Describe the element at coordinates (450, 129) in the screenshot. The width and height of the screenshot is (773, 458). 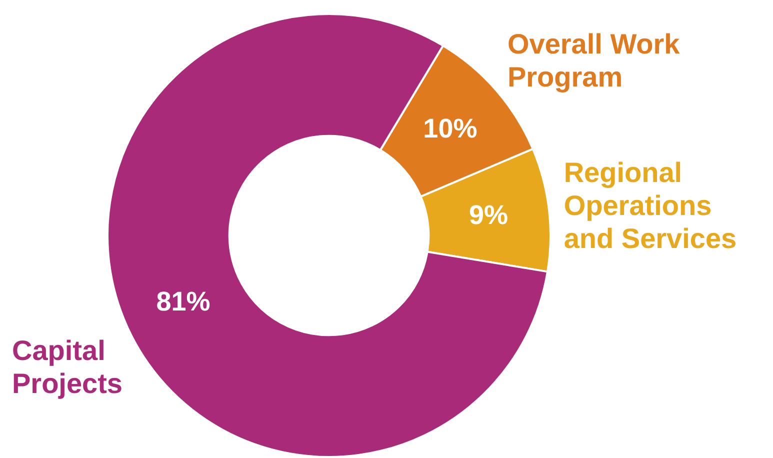
I see `data-label: 10%` at that location.